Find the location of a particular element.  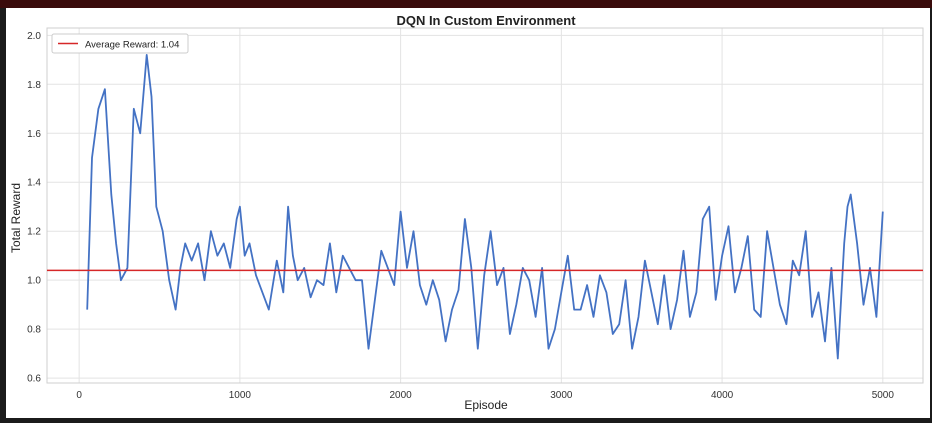

x-tick-label: 3000 is located at coordinates (561, 395).